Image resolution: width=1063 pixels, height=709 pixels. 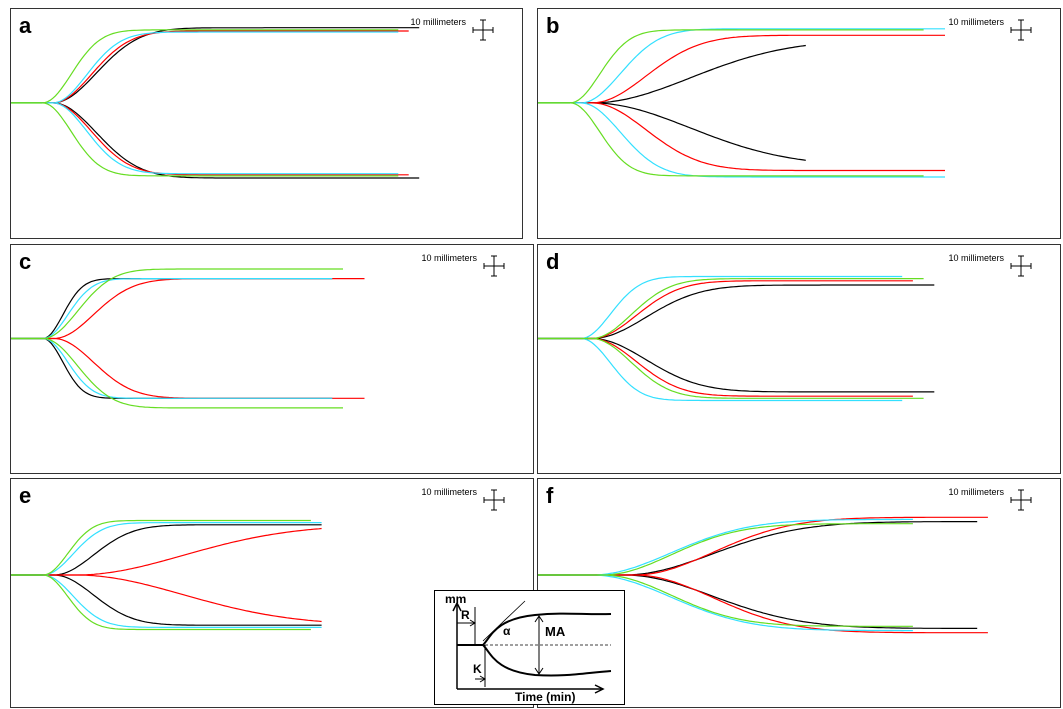 What do you see at coordinates (466, 623) in the screenshot?
I see `r-arrow-icon` at bounding box center [466, 623].